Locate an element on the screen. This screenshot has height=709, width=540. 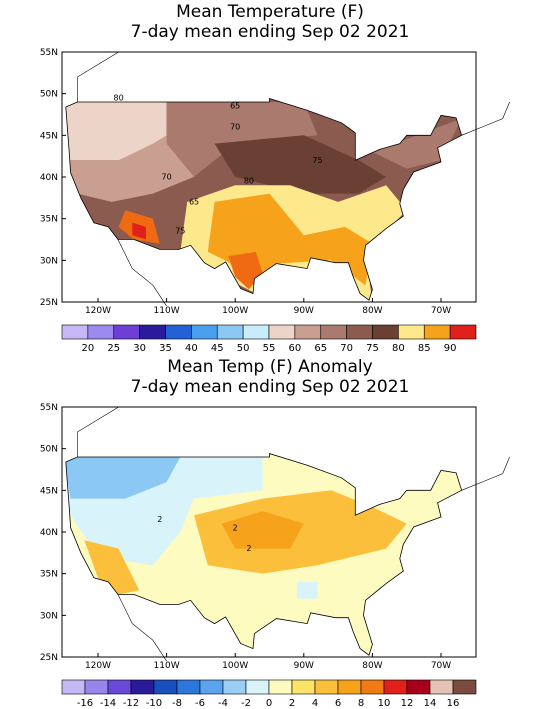
colorbar-label: 10 is located at coordinates (384, 703).